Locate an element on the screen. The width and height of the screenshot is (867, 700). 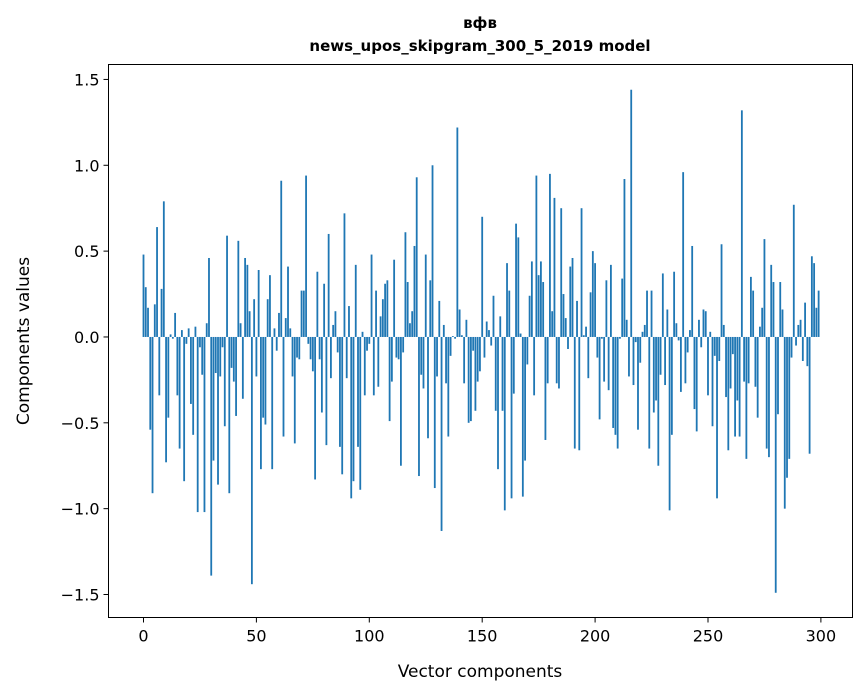
x-tick-label: 100 is located at coordinates (369, 636).